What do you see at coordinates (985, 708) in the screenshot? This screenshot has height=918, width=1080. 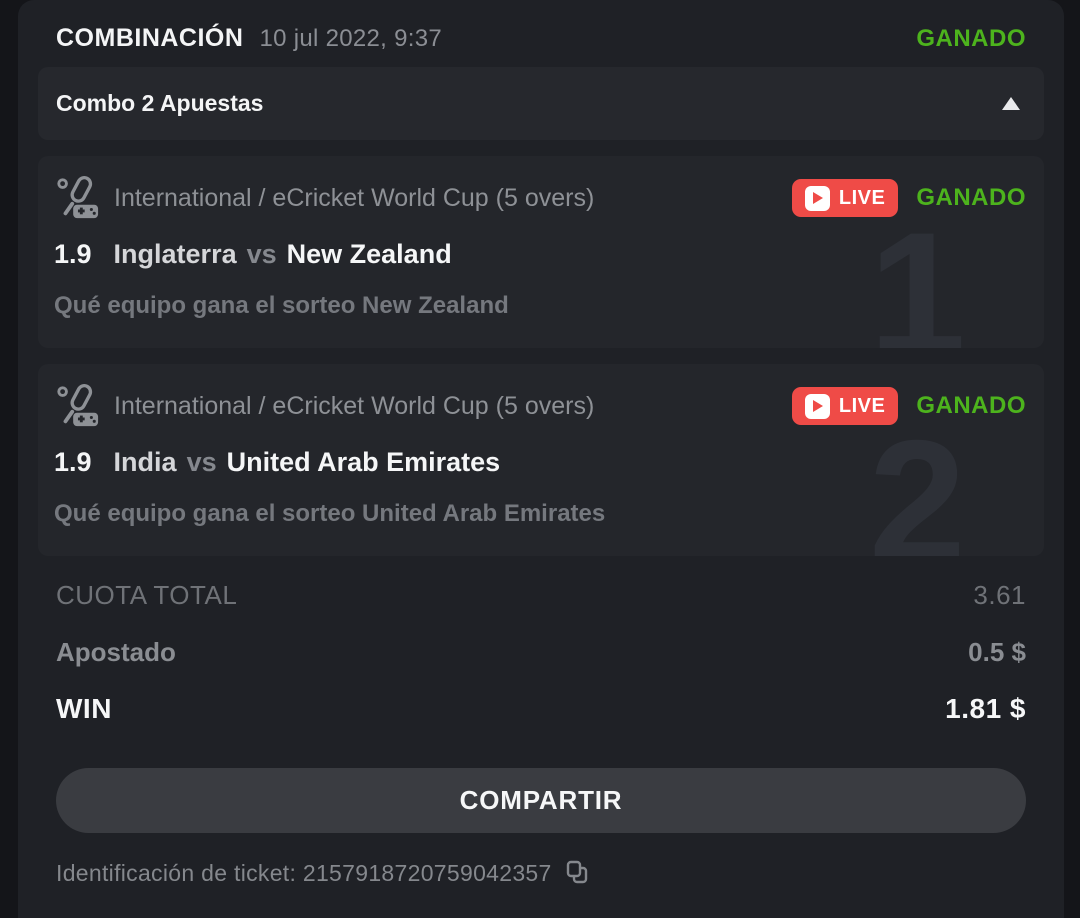 I see `win-value: 1.81 $` at bounding box center [985, 708].